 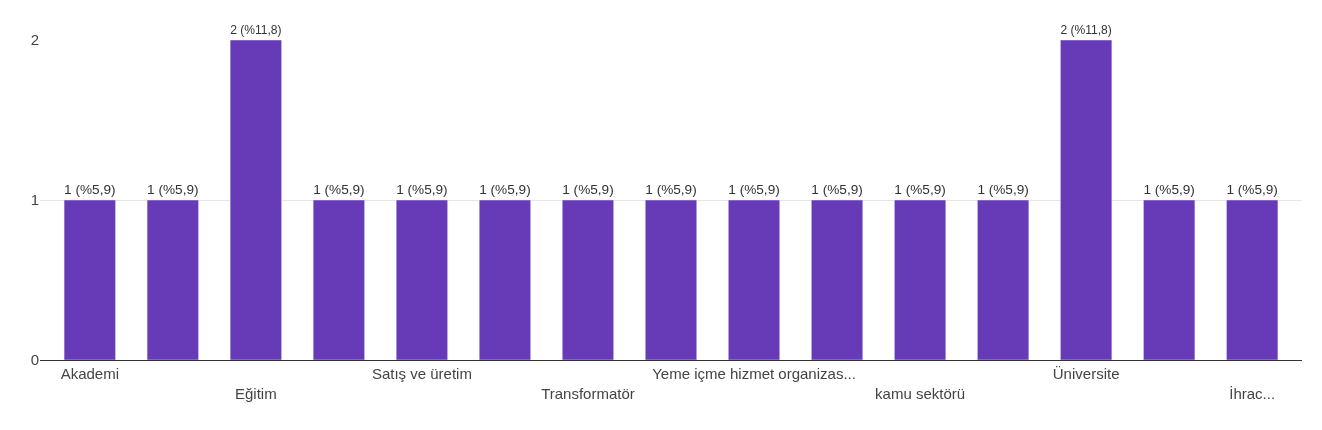 What do you see at coordinates (34, 40) in the screenshot?
I see `y-tick-label: 2` at bounding box center [34, 40].